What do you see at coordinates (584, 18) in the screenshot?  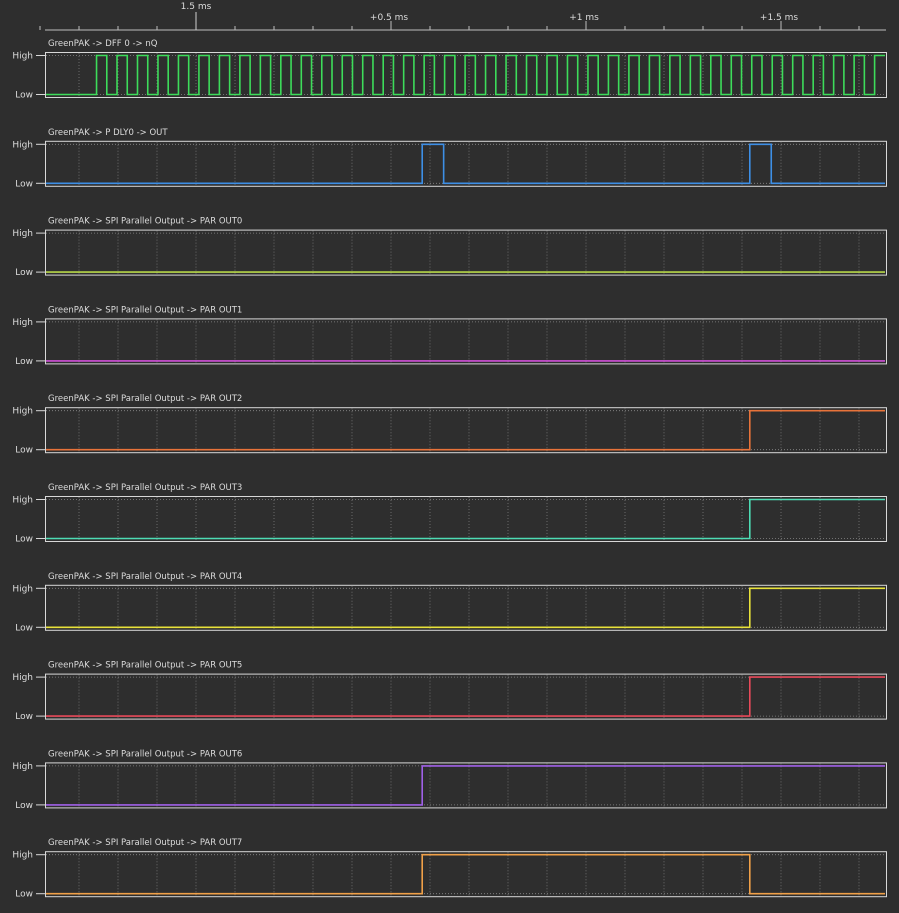 I see `ruler-label: +1 ms` at bounding box center [584, 18].